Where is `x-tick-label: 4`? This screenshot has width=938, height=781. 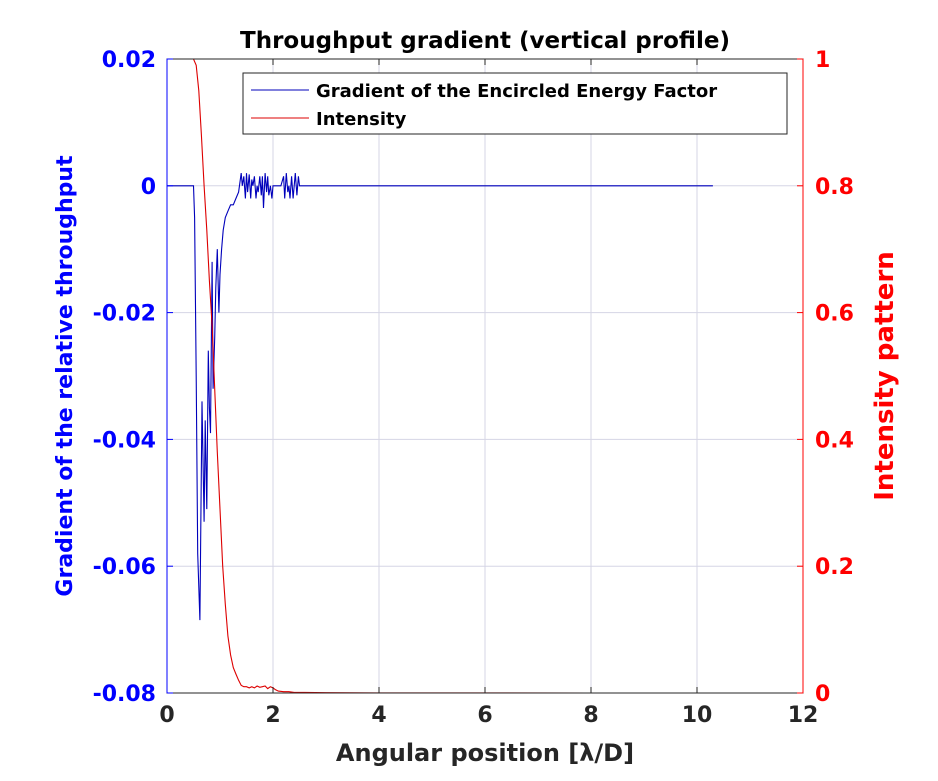 x-tick-label: 4 is located at coordinates (378, 715).